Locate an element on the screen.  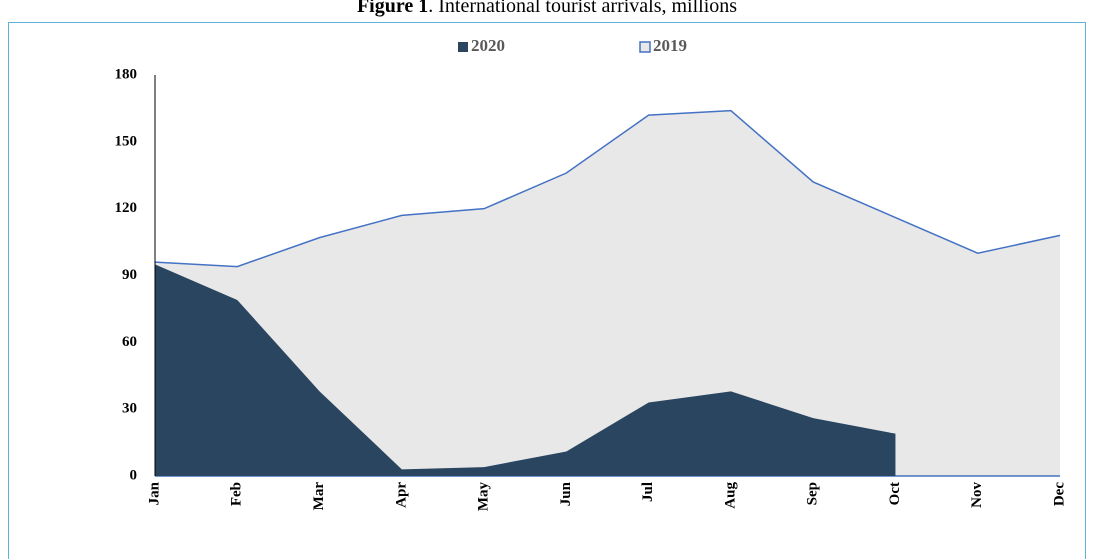
x-tick-label: Mar is located at coordinates (319, 496).